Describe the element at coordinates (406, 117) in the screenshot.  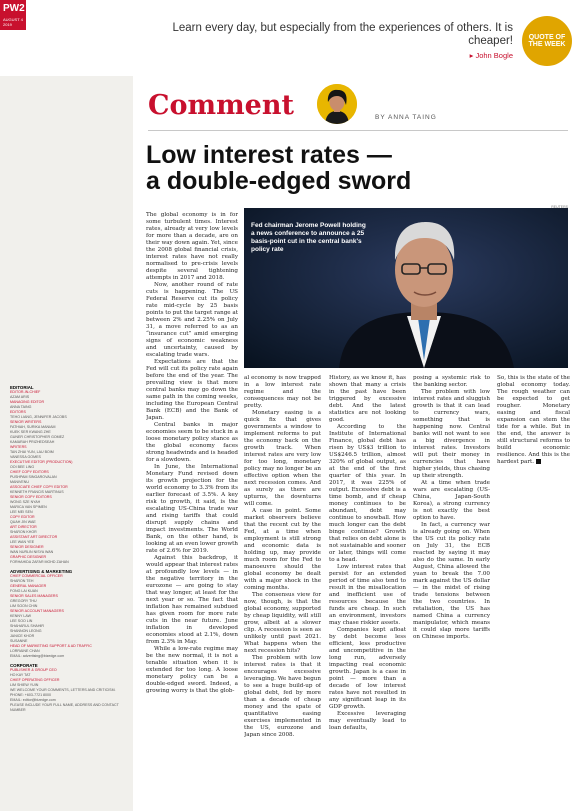
I see `byline: BY ANNA TAING` at that location.